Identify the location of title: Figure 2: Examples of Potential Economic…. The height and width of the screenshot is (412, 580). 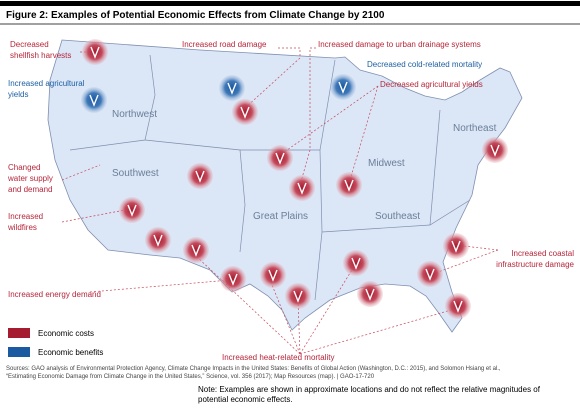
(195, 15).